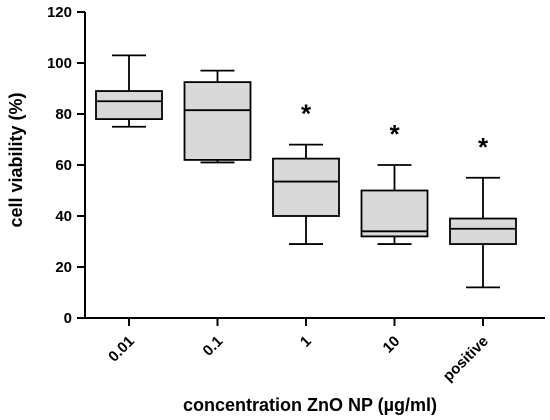 This screenshot has height=420, width=550. What do you see at coordinates (63, 114) in the screenshot?
I see `y-tick-label: 80` at bounding box center [63, 114].